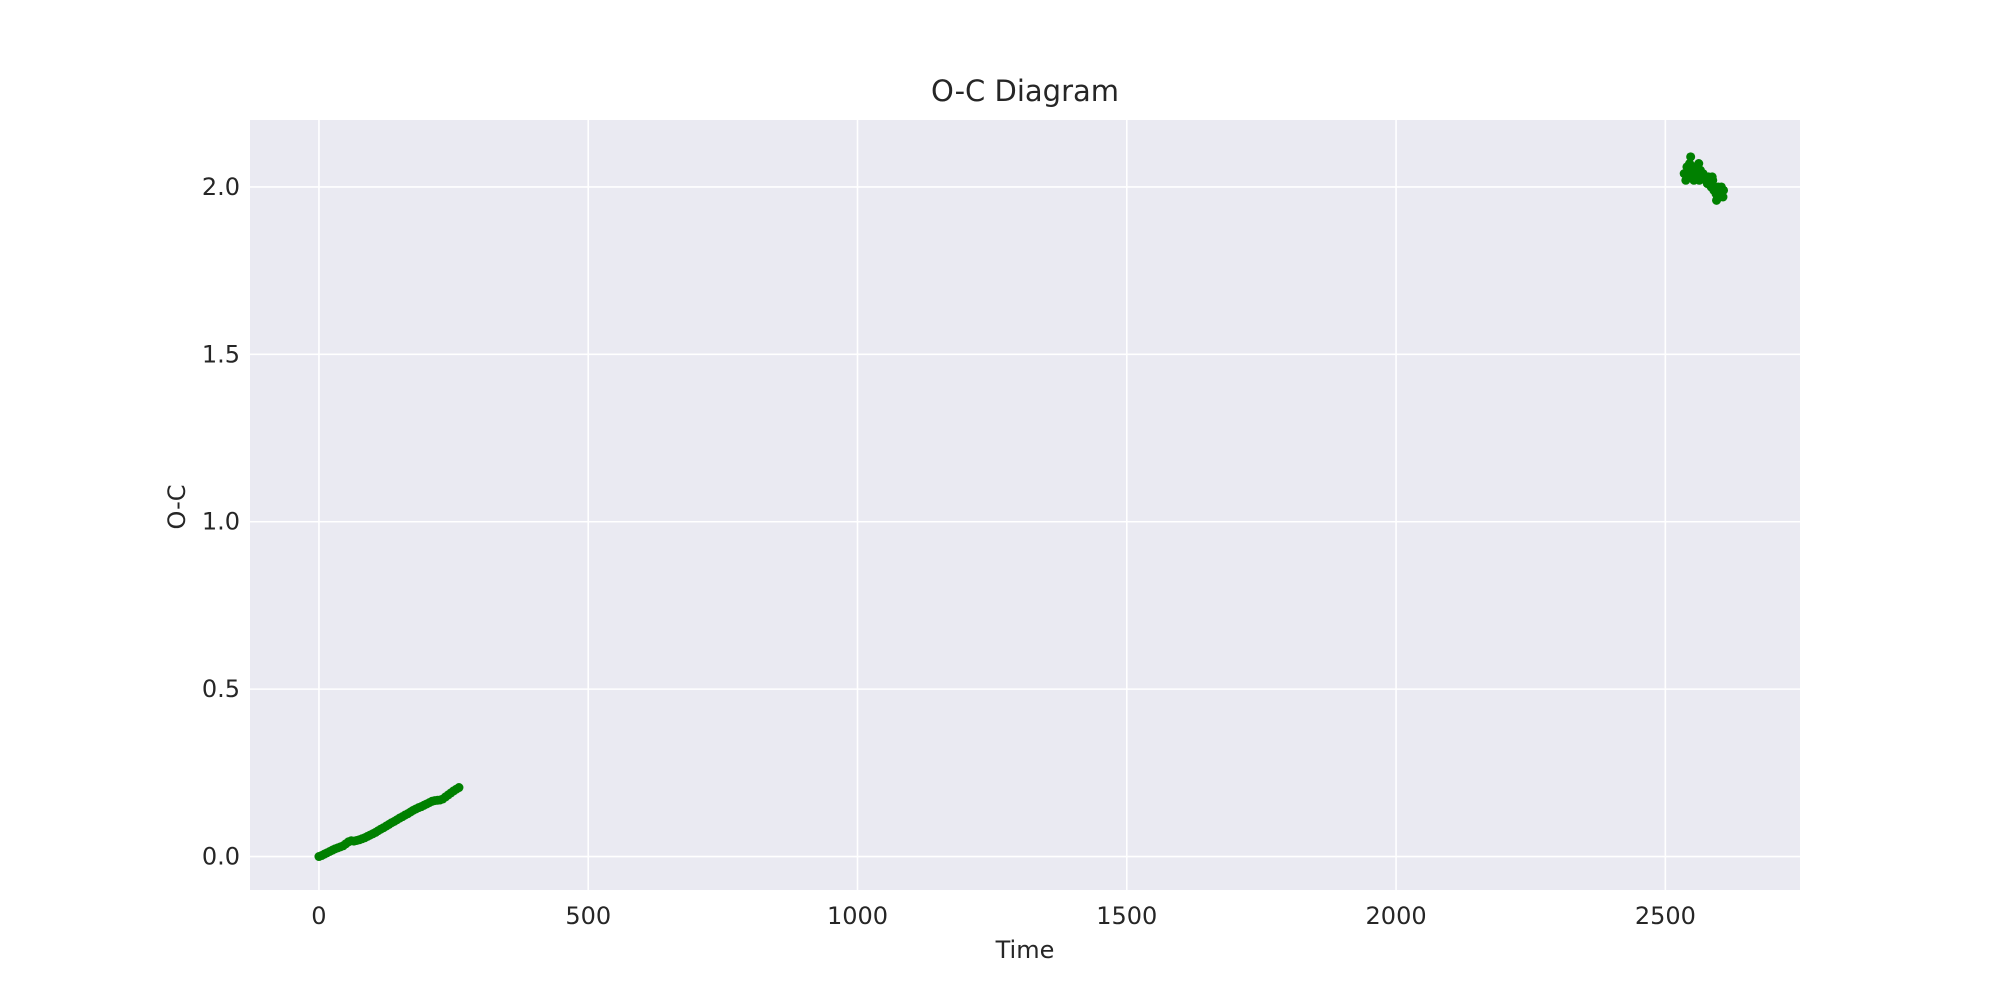  I want to click on x-tick-label: 2000, so click(1396, 916).